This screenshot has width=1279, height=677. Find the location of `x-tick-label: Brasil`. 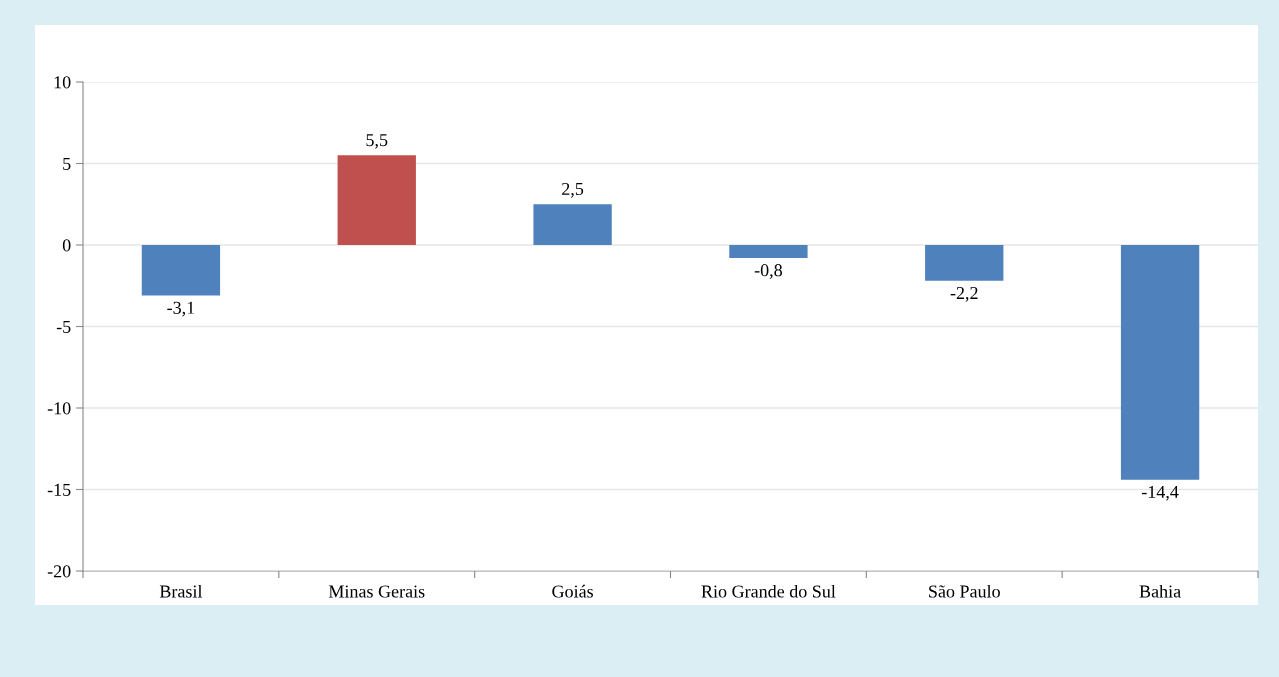

x-tick-label: Brasil is located at coordinates (181, 591).